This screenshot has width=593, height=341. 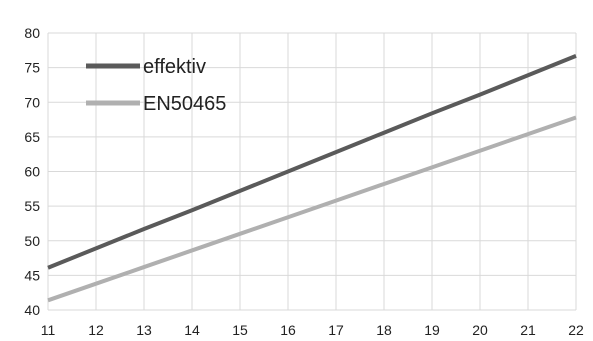 What do you see at coordinates (336, 330) in the screenshot?
I see `x-tick-label: 17` at bounding box center [336, 330].